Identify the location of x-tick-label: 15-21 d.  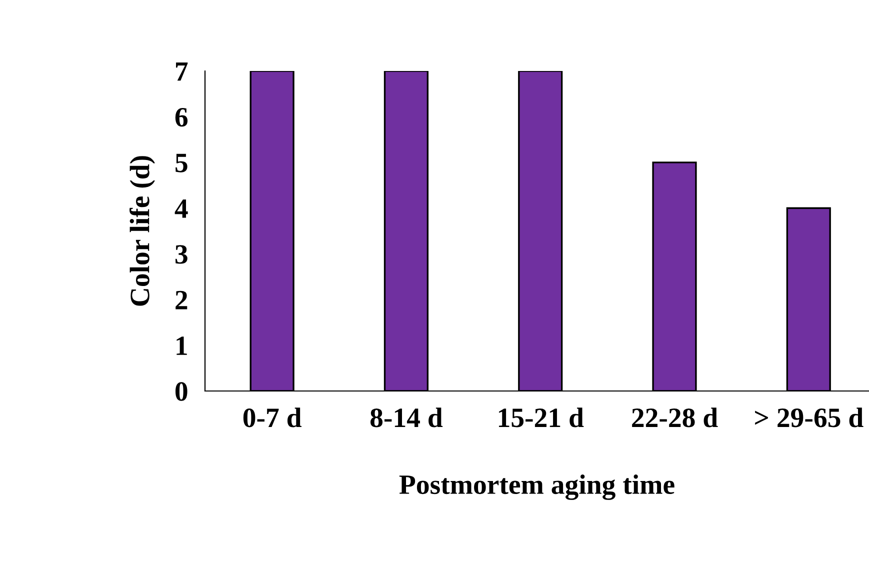
(541, 418).